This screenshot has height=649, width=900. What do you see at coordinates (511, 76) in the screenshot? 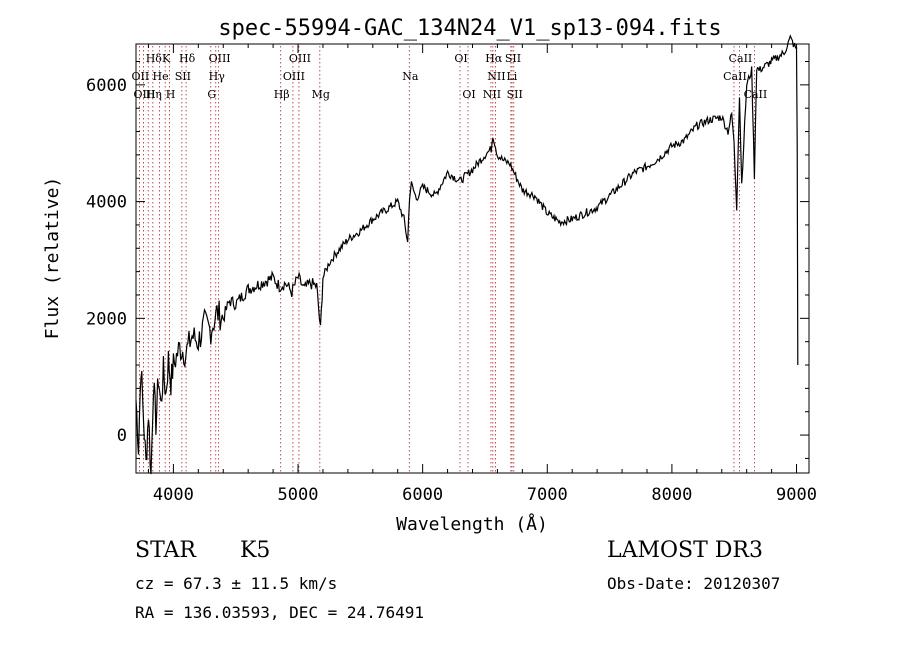
I see `line-annotation: Li` at bounding box center [511, 76].